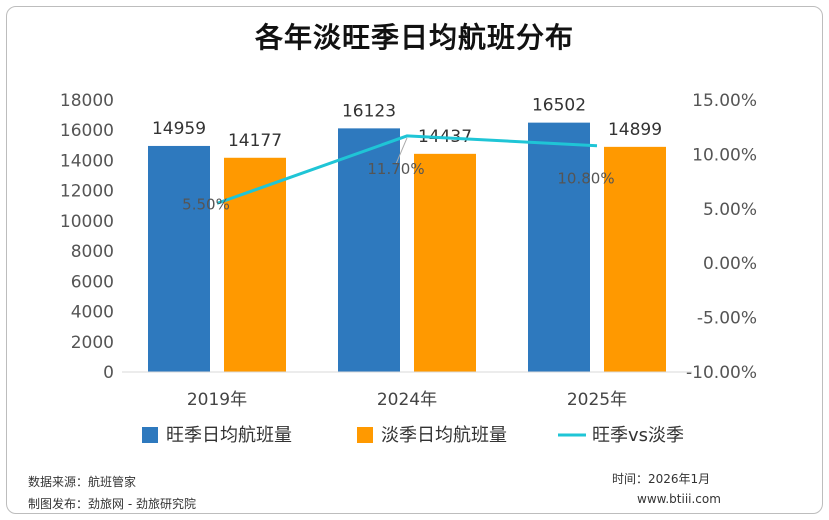 The height and width of the screenshot is (520, 829). I want to click on y2-tick-label: 0.00%, so click(730, 264).